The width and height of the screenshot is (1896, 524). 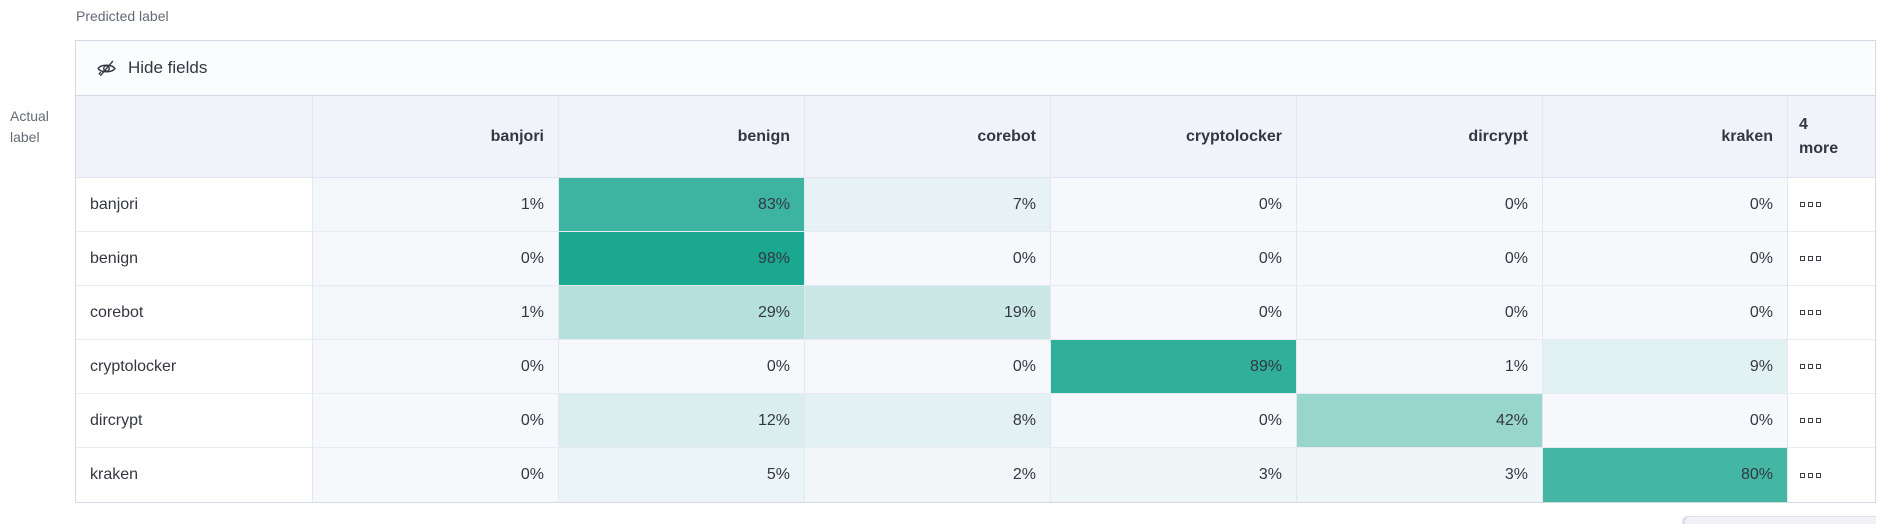 I want to click on row-label: kraken, so click(x=194, y=475).